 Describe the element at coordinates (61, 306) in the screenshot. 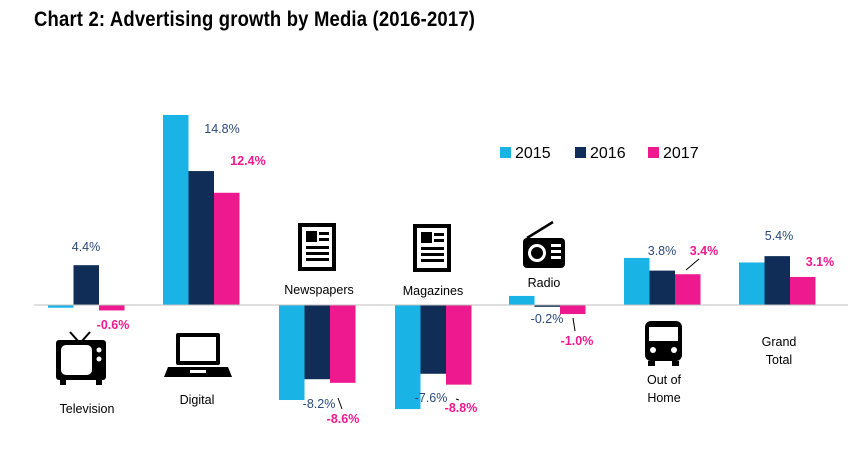

I see `bar-television-2015` at that location.